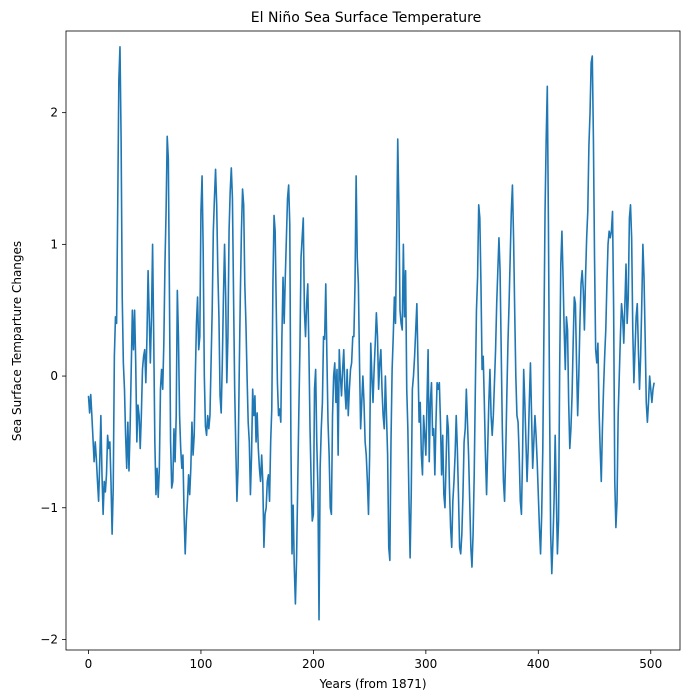  Describe the element at coordinates (538, 664) in the screenshot. I see `x-tick-label: 400` at that location.